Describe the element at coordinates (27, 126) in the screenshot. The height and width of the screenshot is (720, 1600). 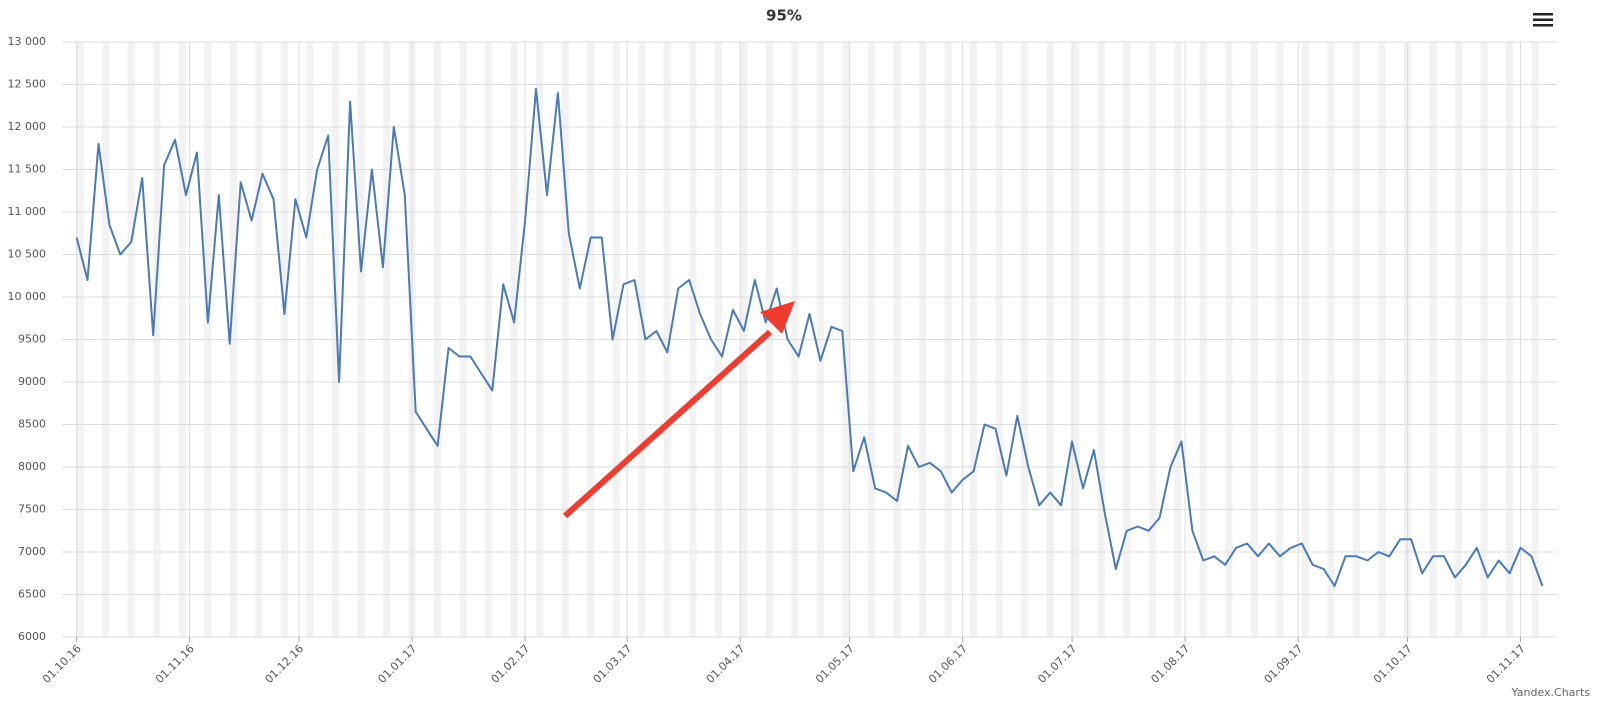
I see `y-tick-label: 12 000` at that location.